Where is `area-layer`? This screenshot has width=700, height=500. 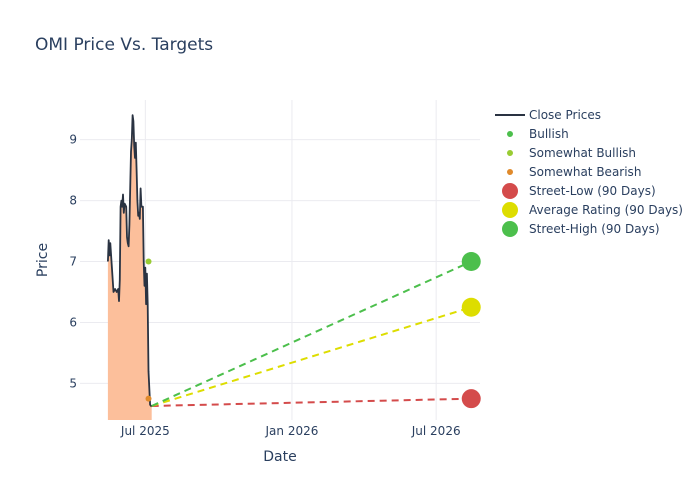
area-layer is located at coordinates (129, 267).